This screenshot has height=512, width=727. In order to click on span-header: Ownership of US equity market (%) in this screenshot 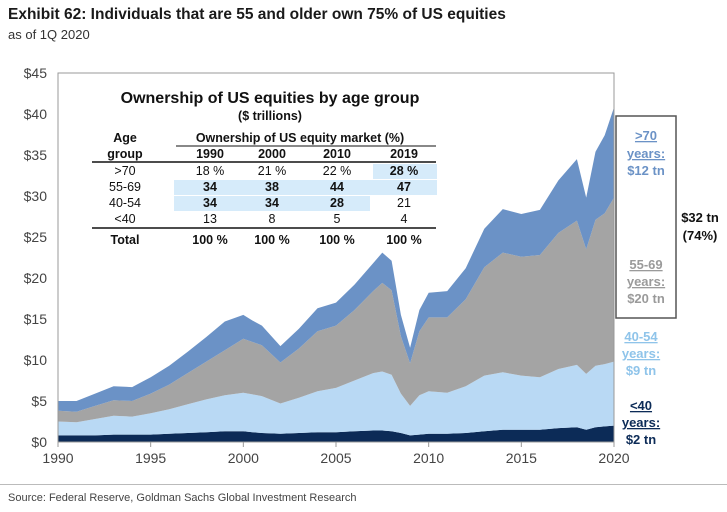, I will do `click(300, 138)`.